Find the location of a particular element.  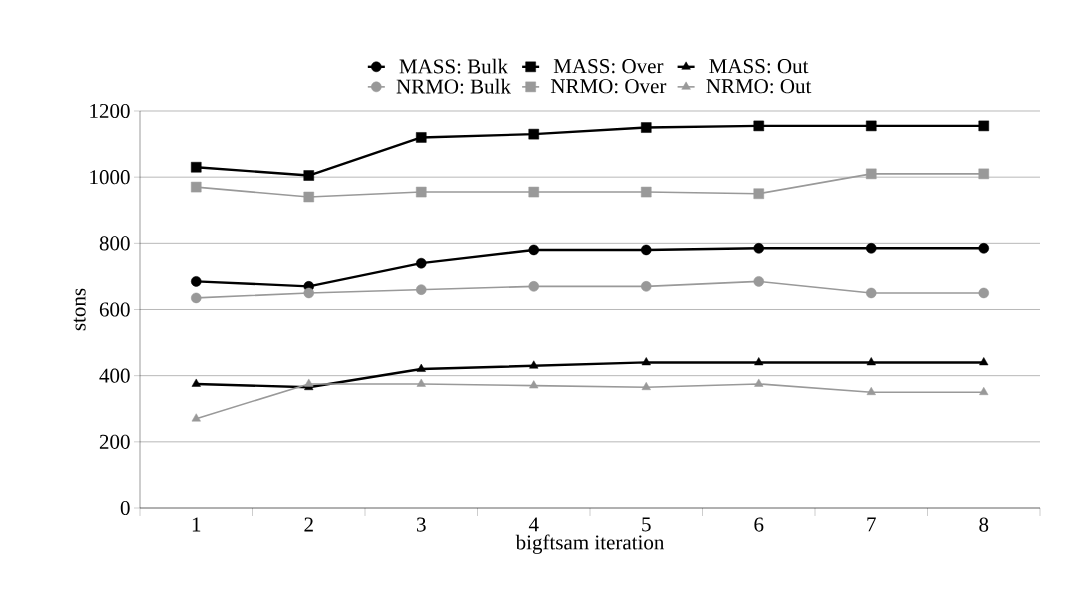

y-tick-label: 1200 is located at coordinates (110, 111).